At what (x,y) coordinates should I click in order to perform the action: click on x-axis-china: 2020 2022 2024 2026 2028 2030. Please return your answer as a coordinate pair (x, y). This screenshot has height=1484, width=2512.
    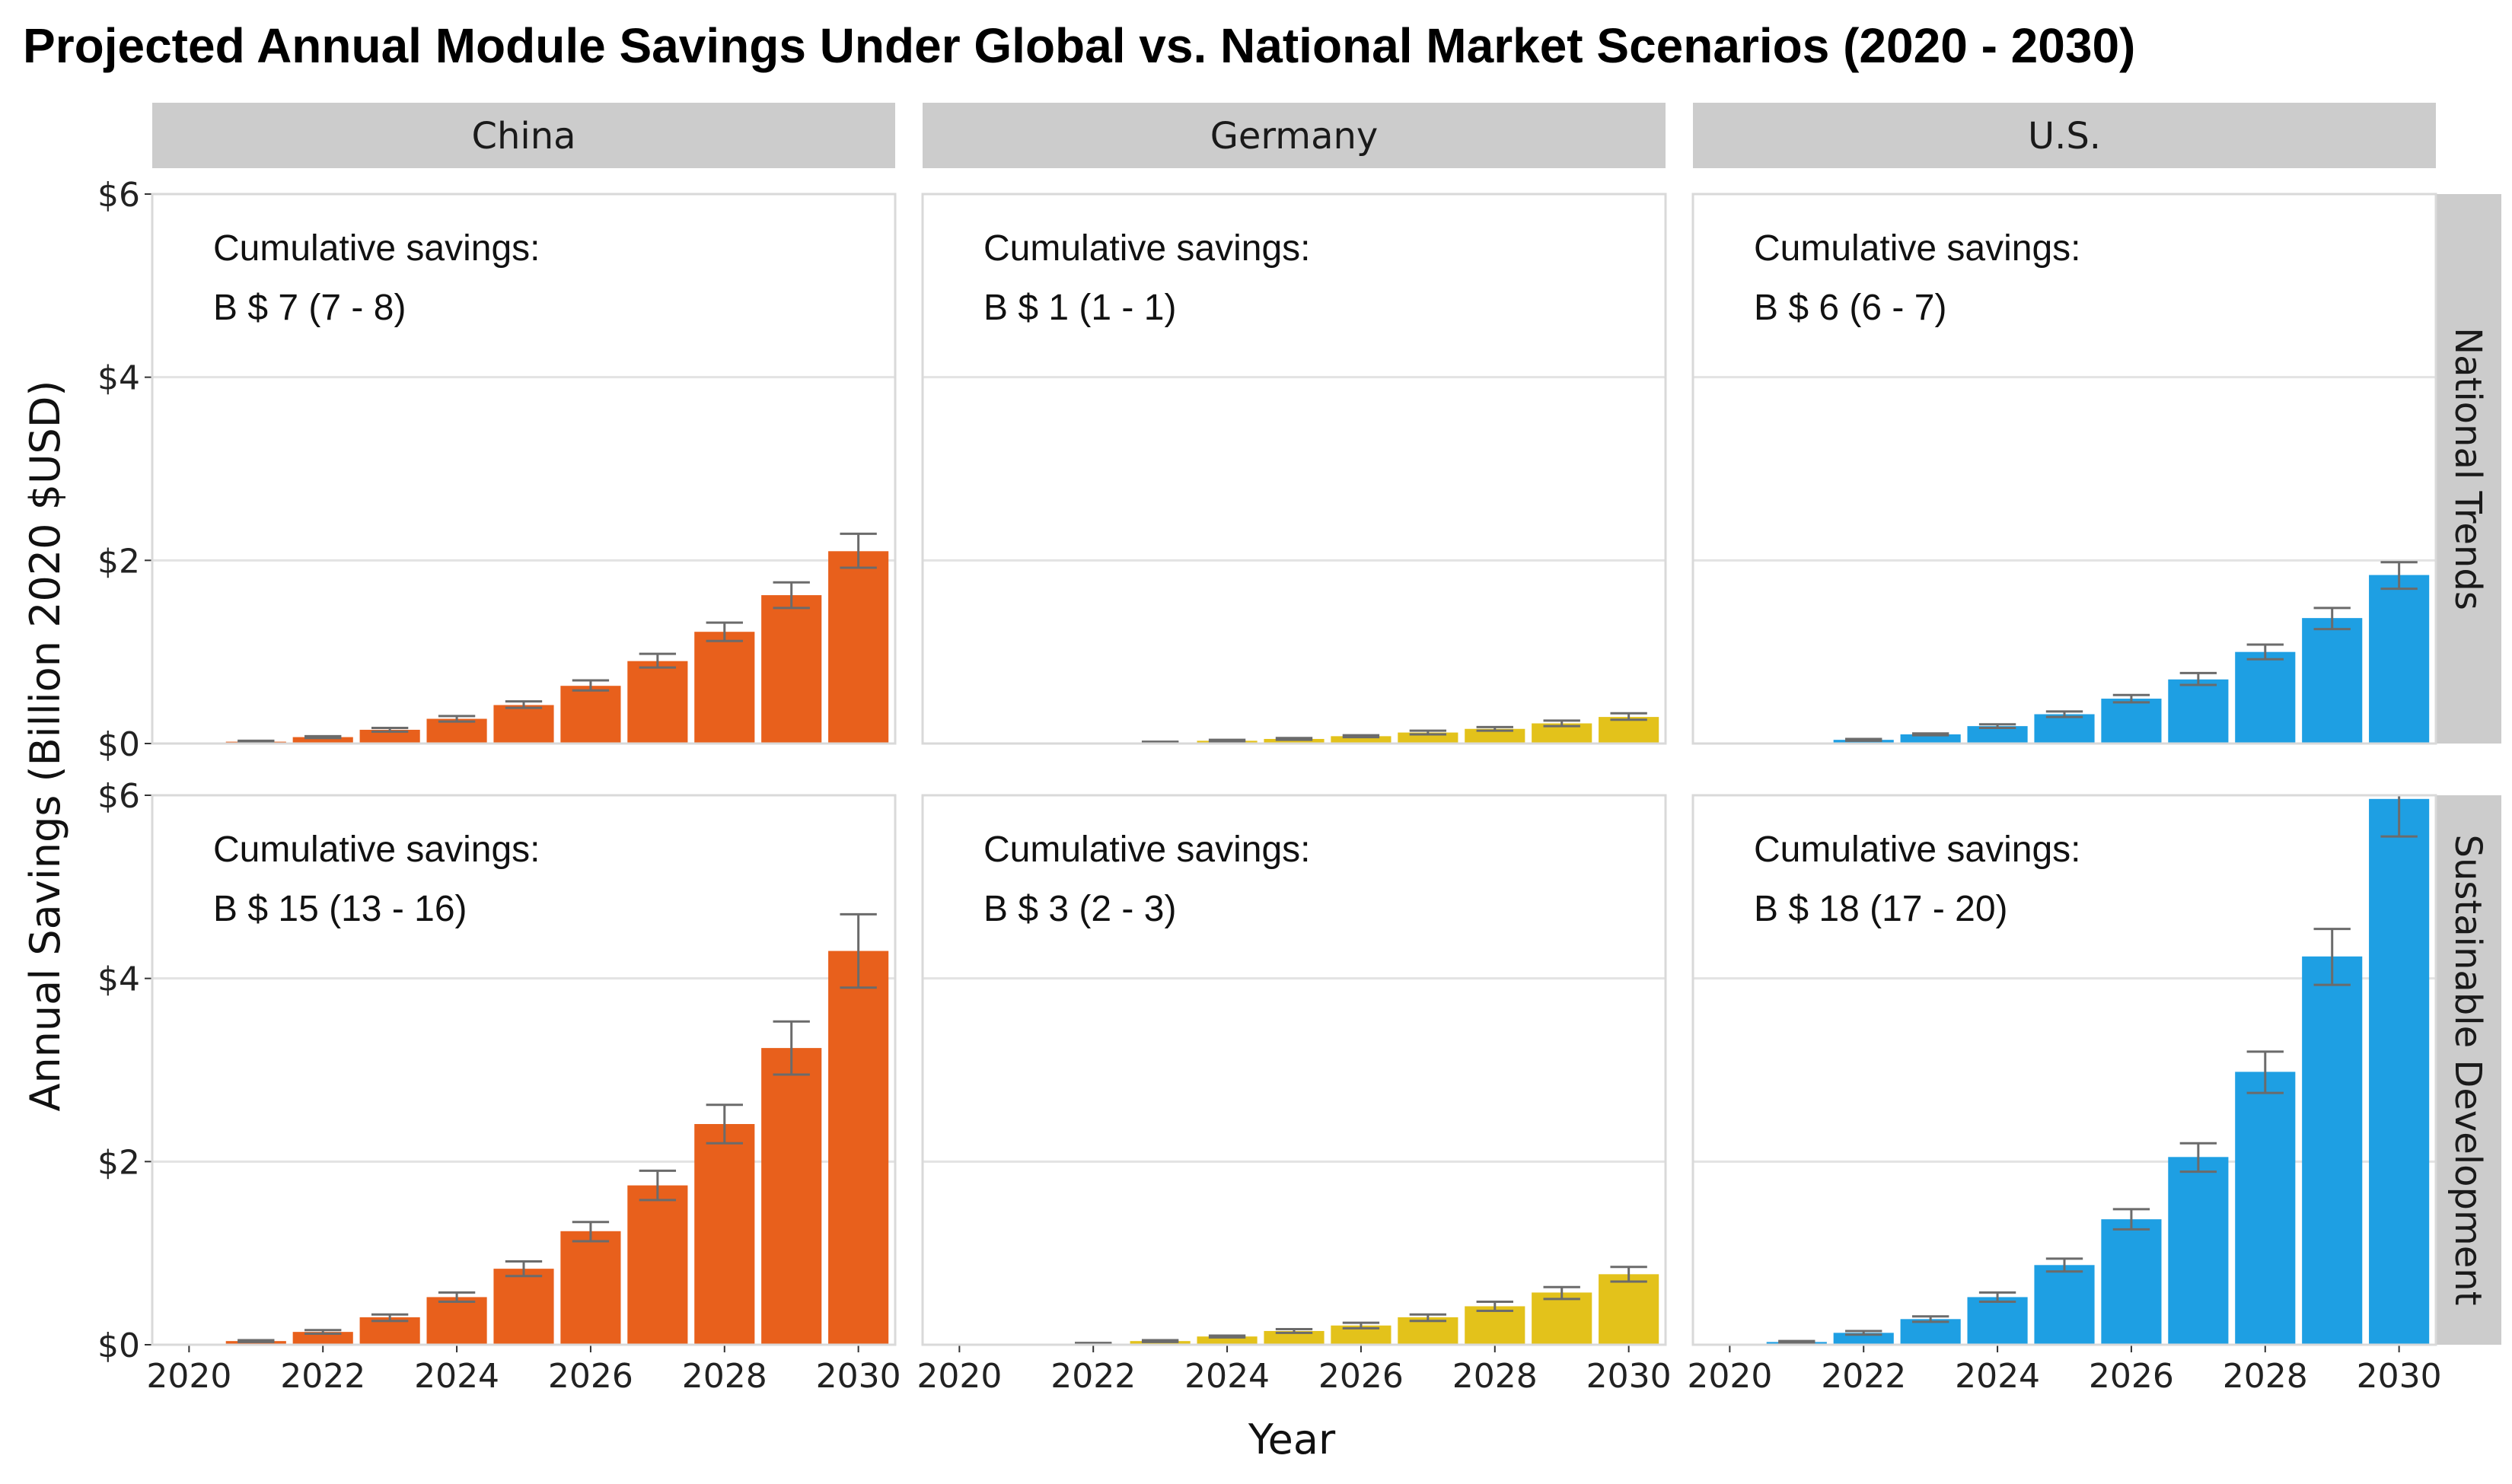
    Looking at the image, I should click on (523, 1370).